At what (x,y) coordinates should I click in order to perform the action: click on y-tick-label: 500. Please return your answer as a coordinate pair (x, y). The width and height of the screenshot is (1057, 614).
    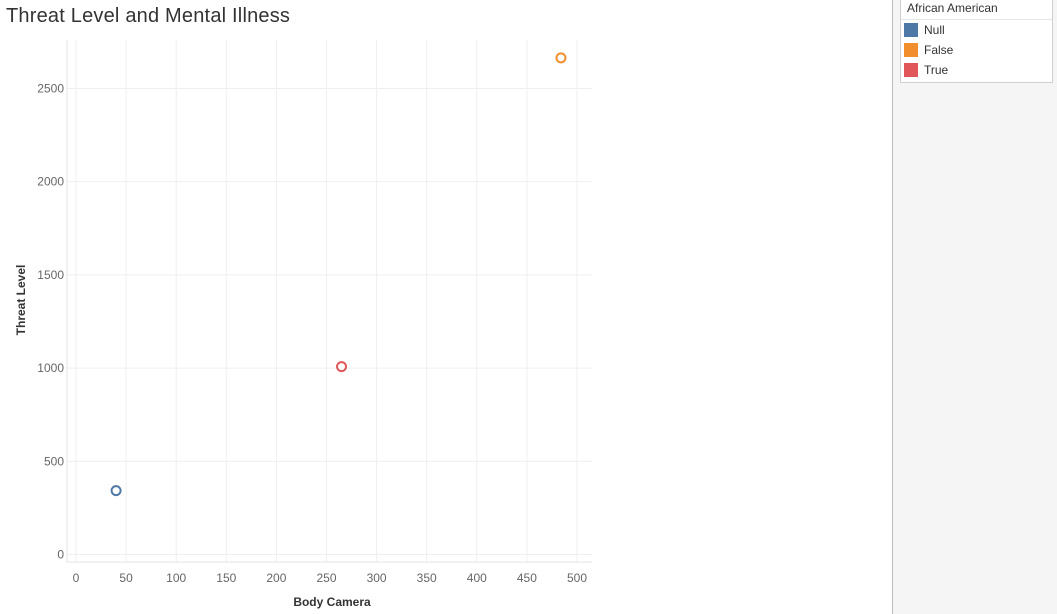
    Looking at the image, I should click on (54, 461).